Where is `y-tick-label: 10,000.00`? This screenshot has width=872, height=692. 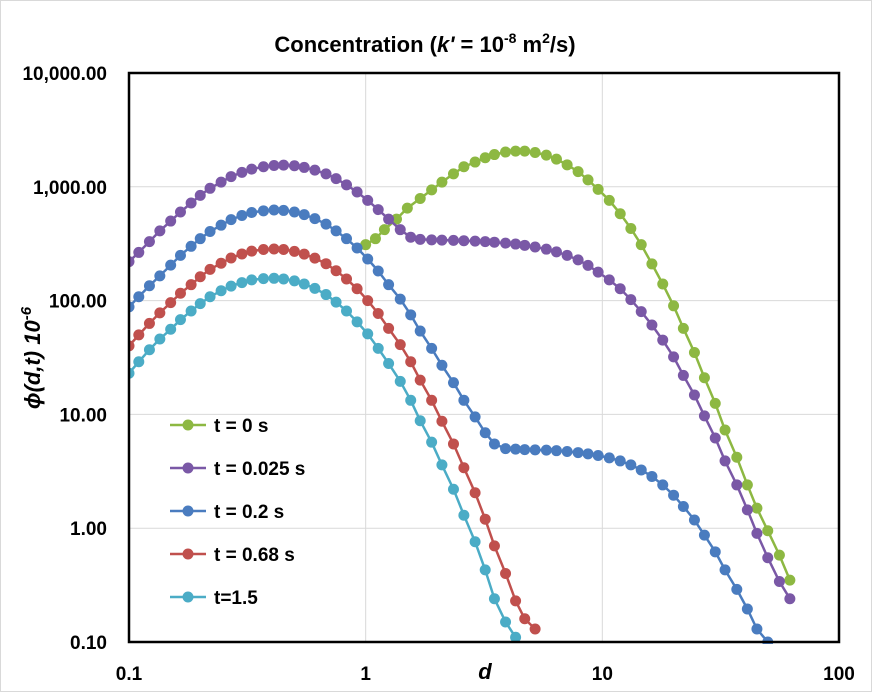 y-tick-label: 10,000.00 is located at coordinates (64, 74).